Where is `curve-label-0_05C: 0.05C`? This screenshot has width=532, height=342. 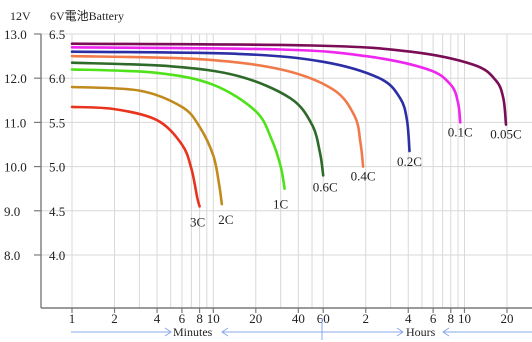
curve-label-0_05C: 0.05C is located at coordinates (505, 134).